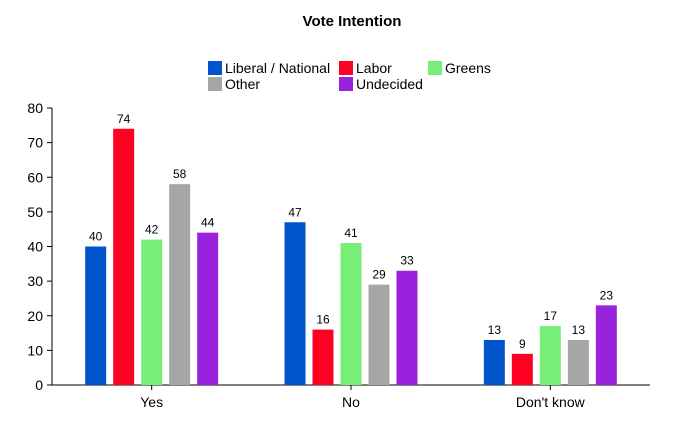 This screenshot has width=680, height=426. What do you see at coordinates (522, 344) in the screenshot?
I see `data-label: 9` at bounding box center [522, 344].